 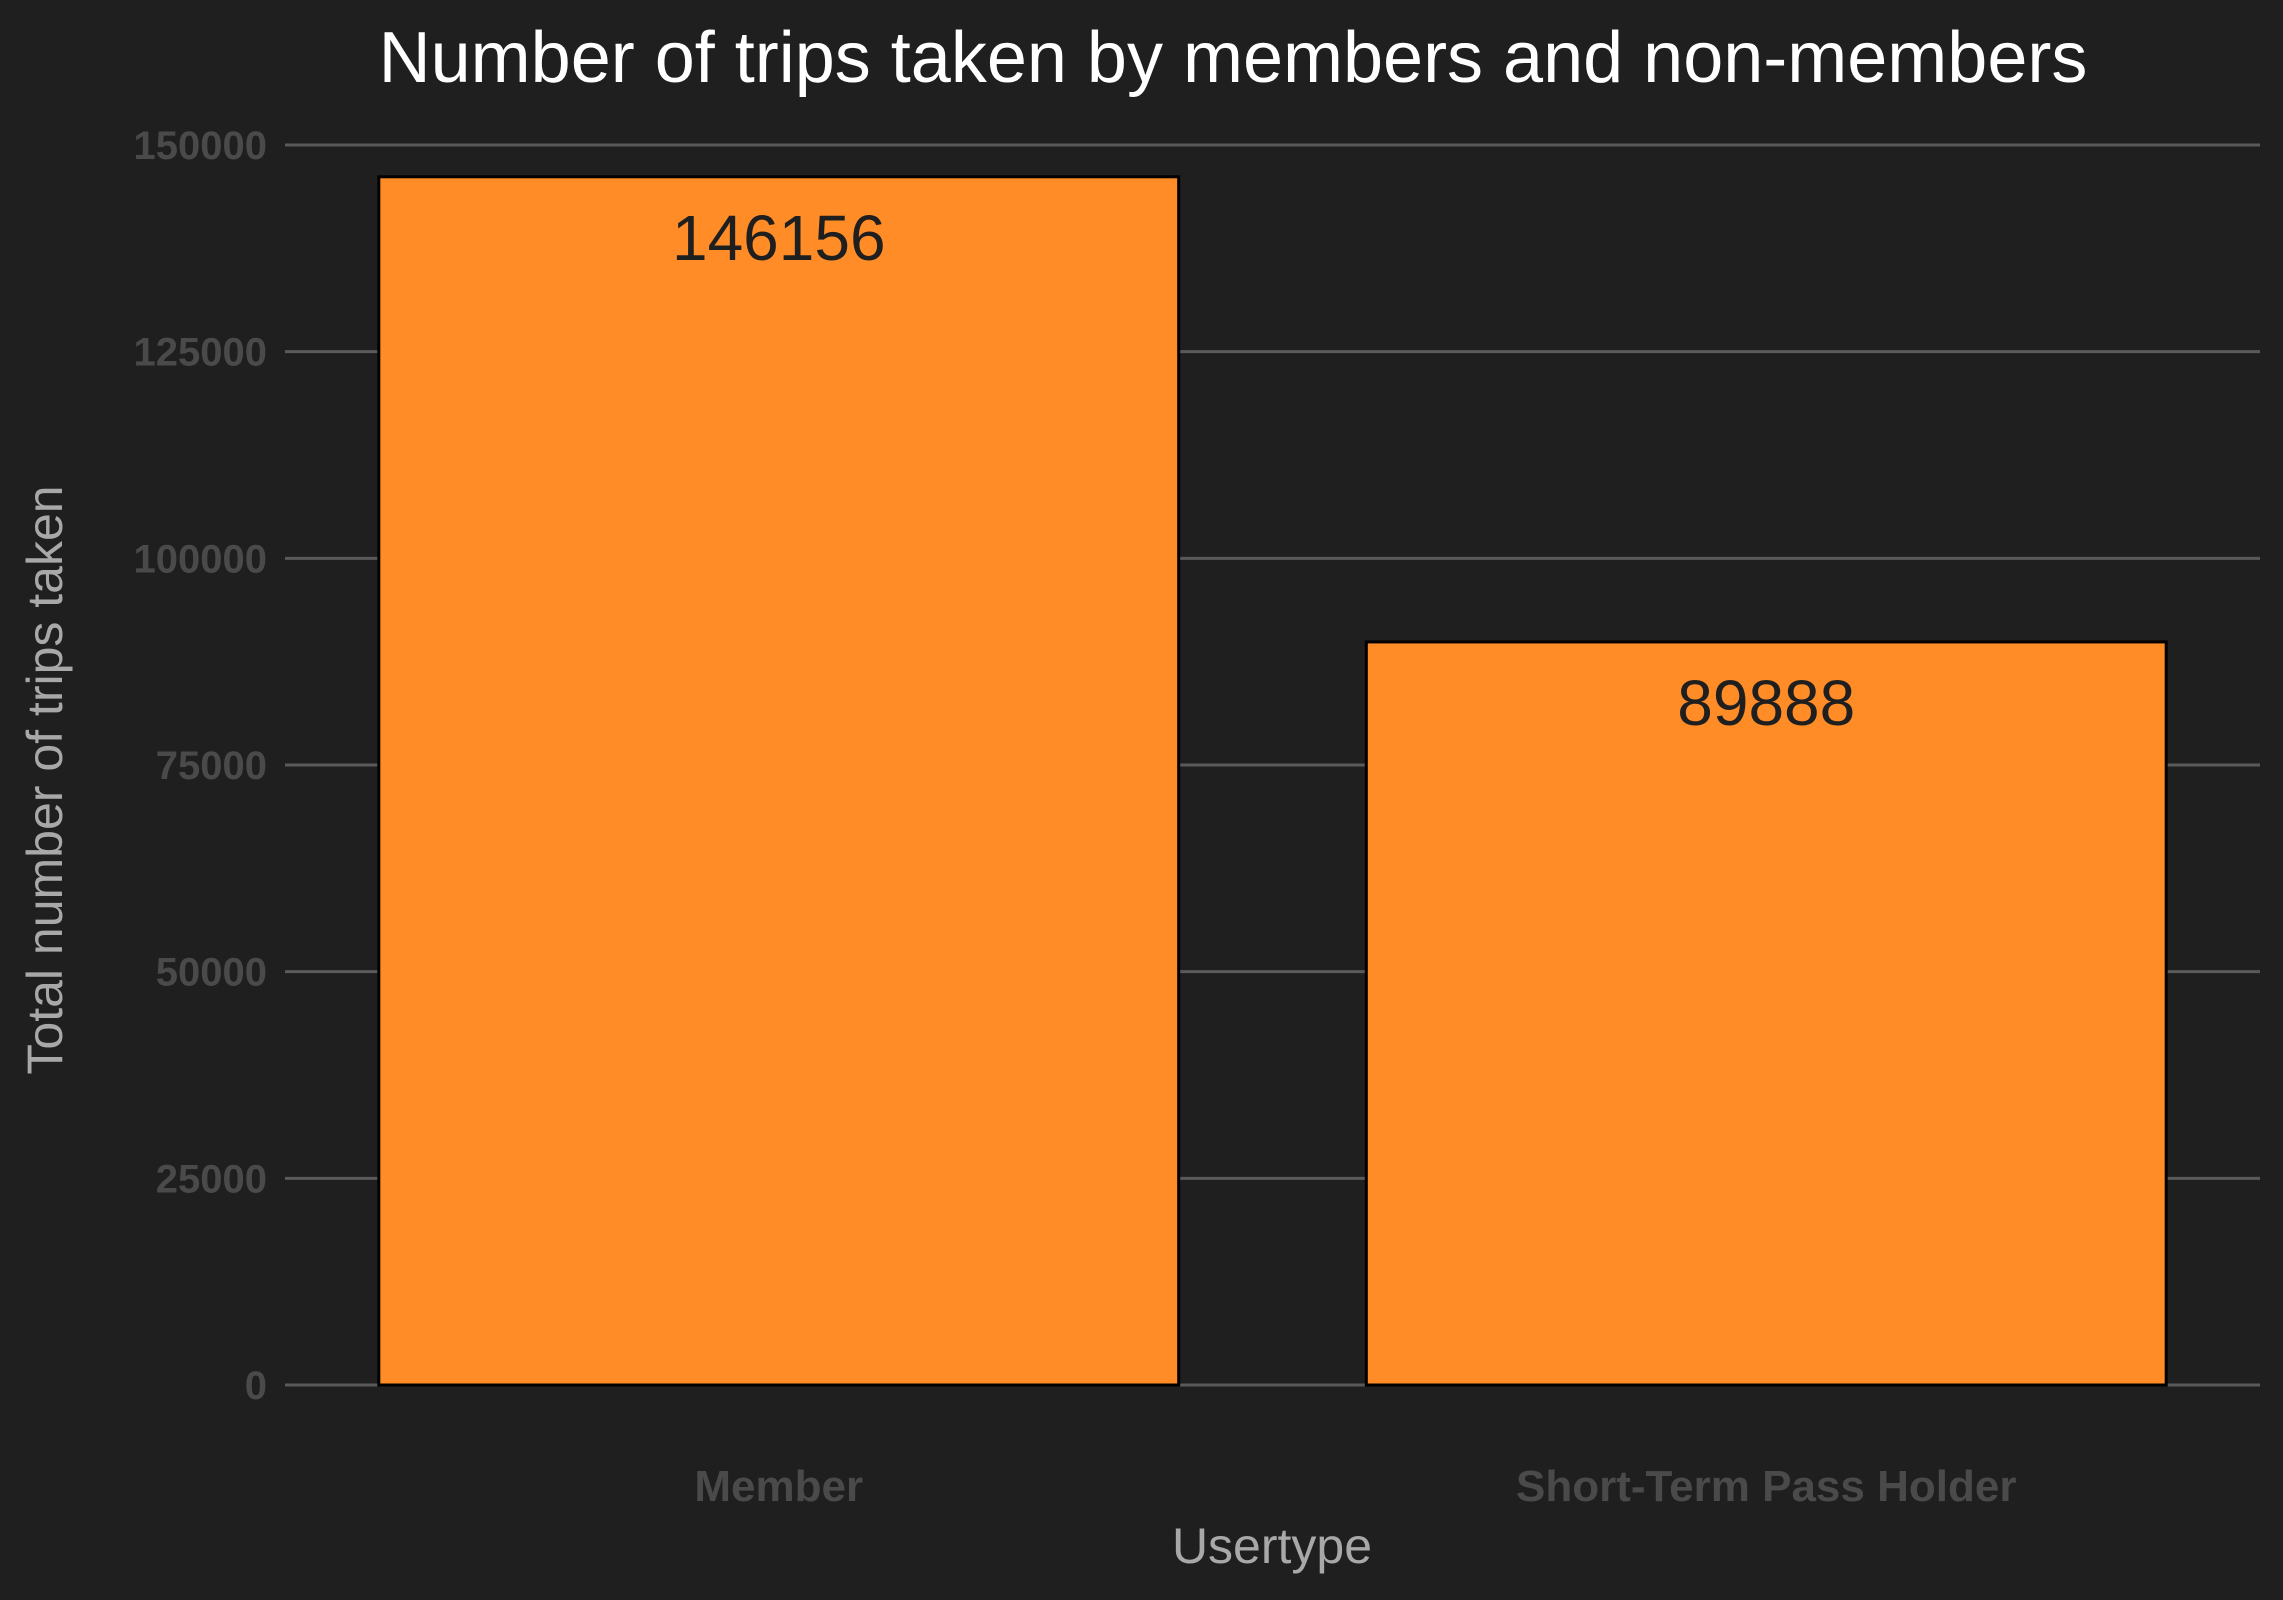 I want to click on y-tick-label: 150000, so click(x=200, y=146).